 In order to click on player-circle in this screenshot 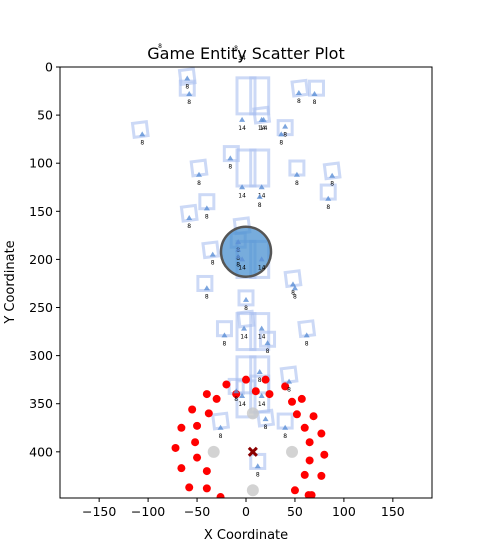, I will do `click(246, 251)`.